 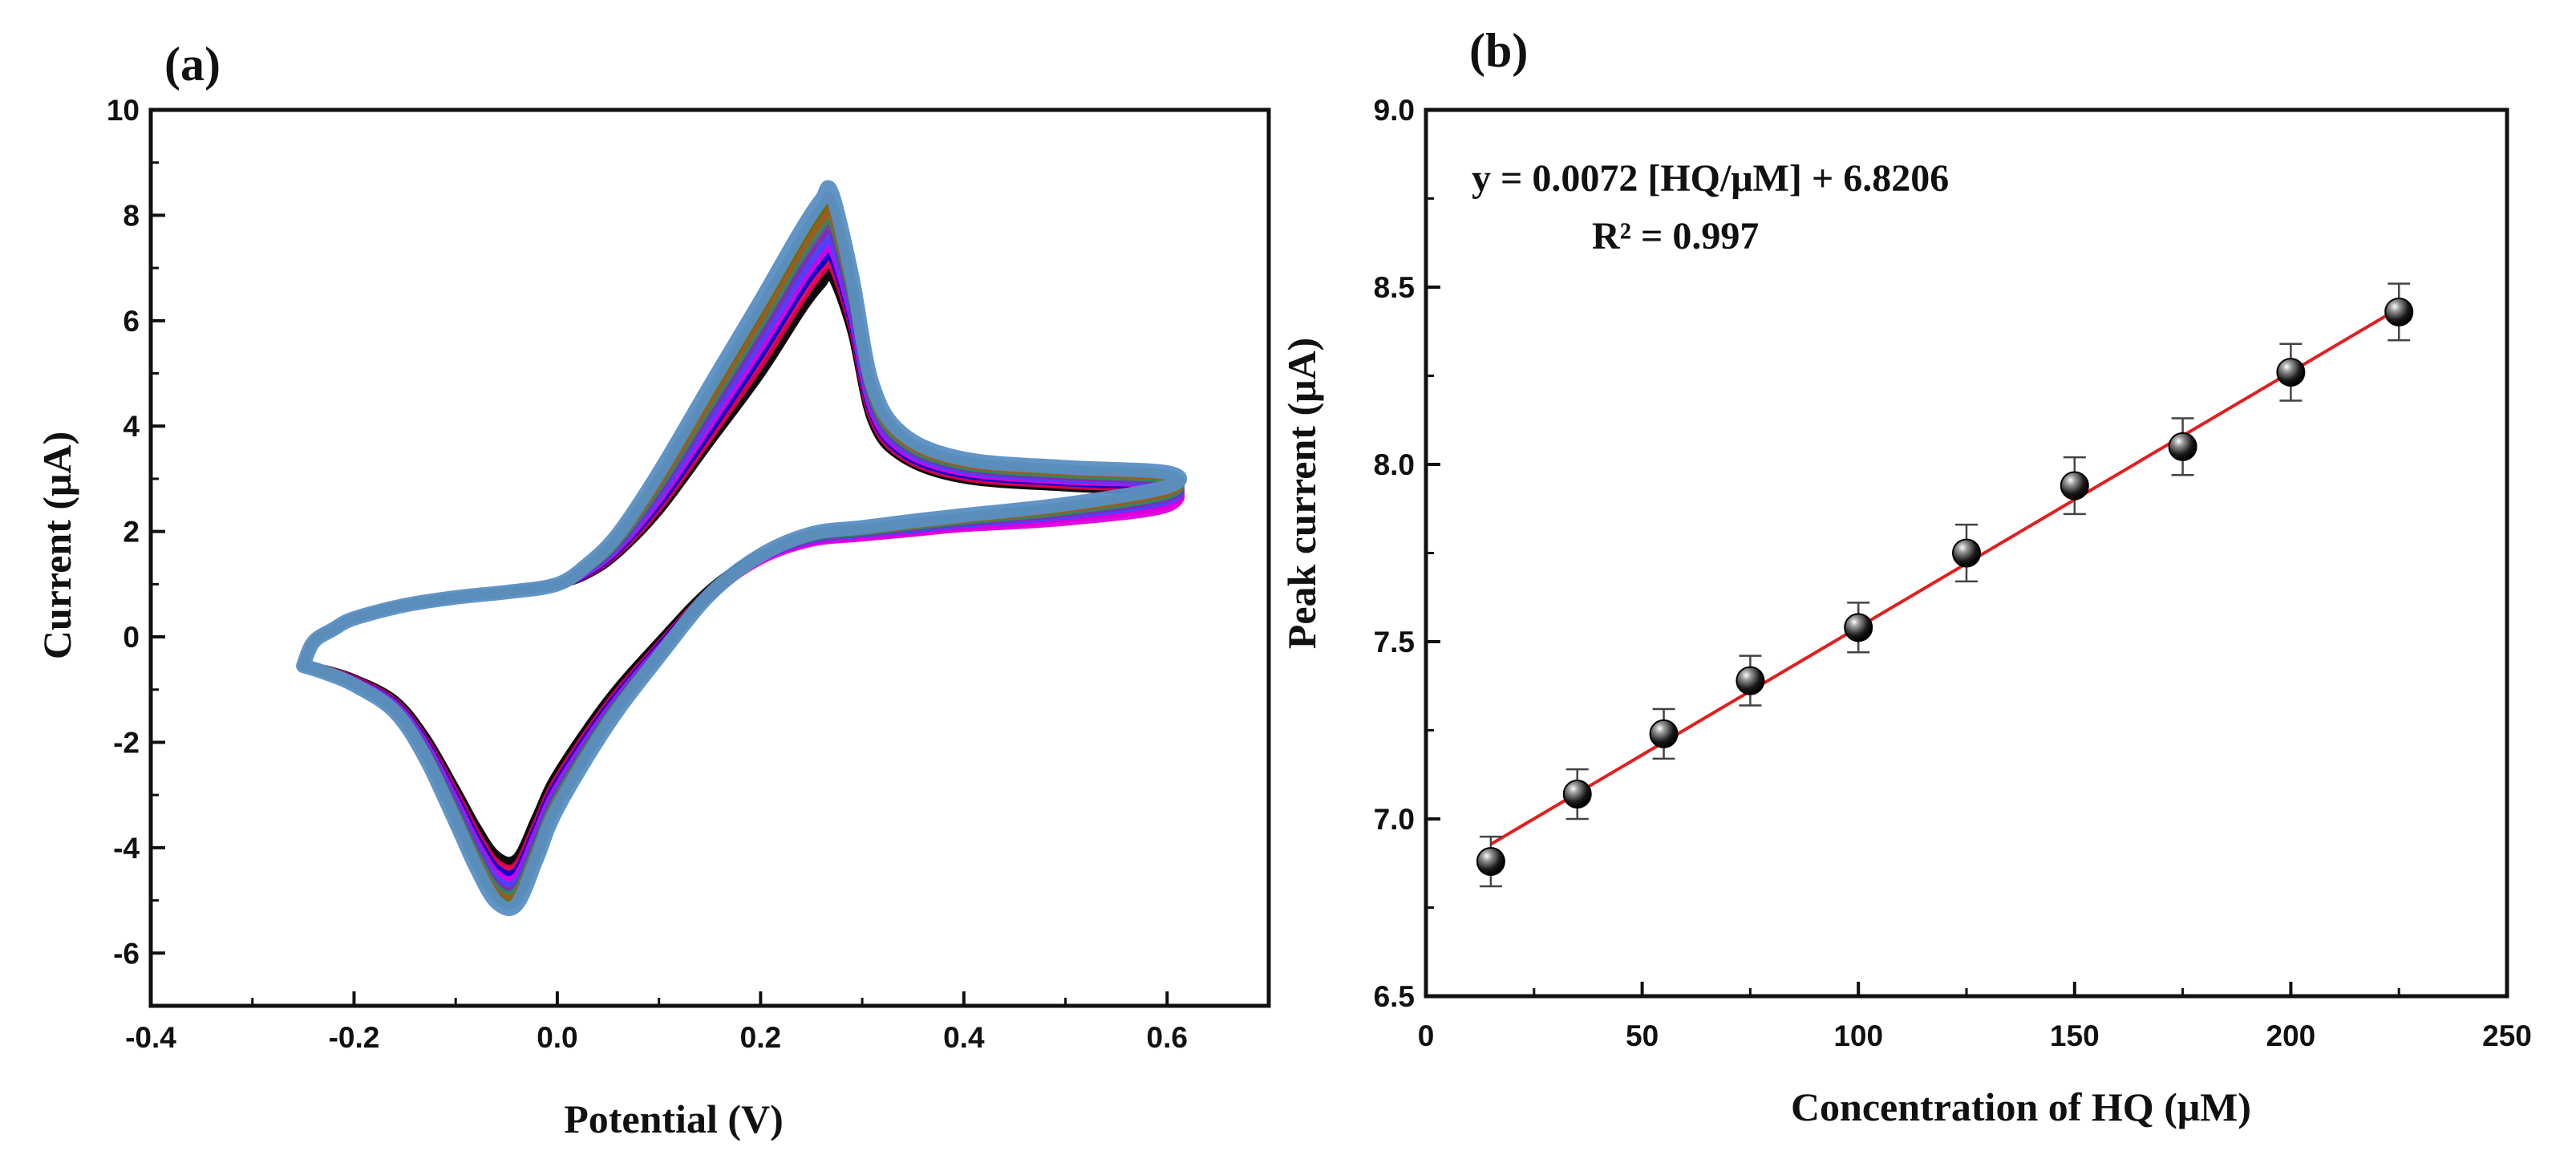 What do you see at coordinates (1394, 642) in the screenshot?
I see `y-tick-label-b: 7.5` at bounding box center [1394, 642].